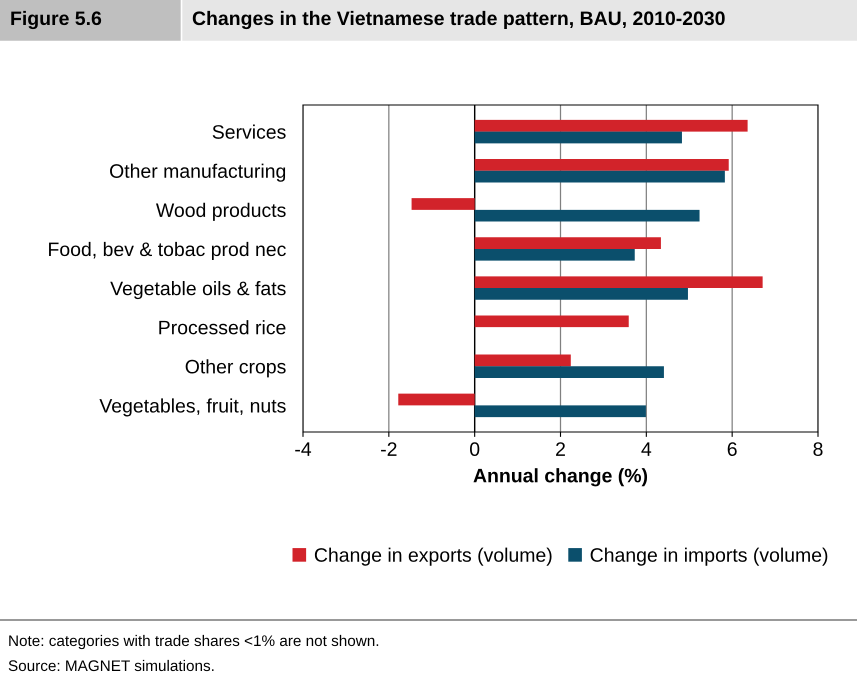 The width and height of the screenshot is (857, 683). What do you see at coordinates (167, 251) in the screenshot?
I see `y-tick-label: Food, bev & tobac prod nec` at bounding box center [167, 251].